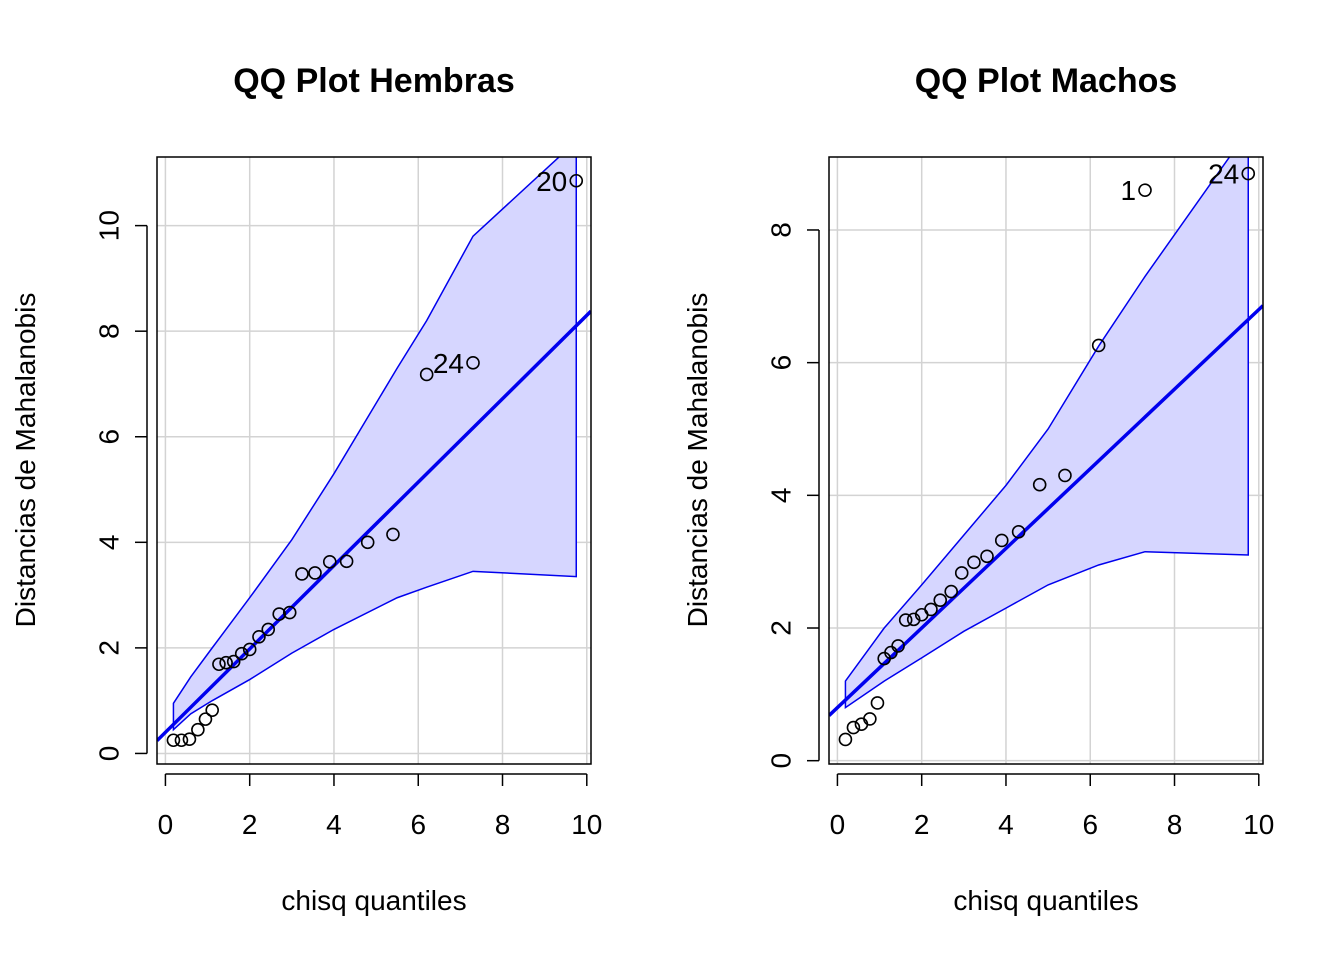  I want to click on reference-line-hembras, so click(374, 525).